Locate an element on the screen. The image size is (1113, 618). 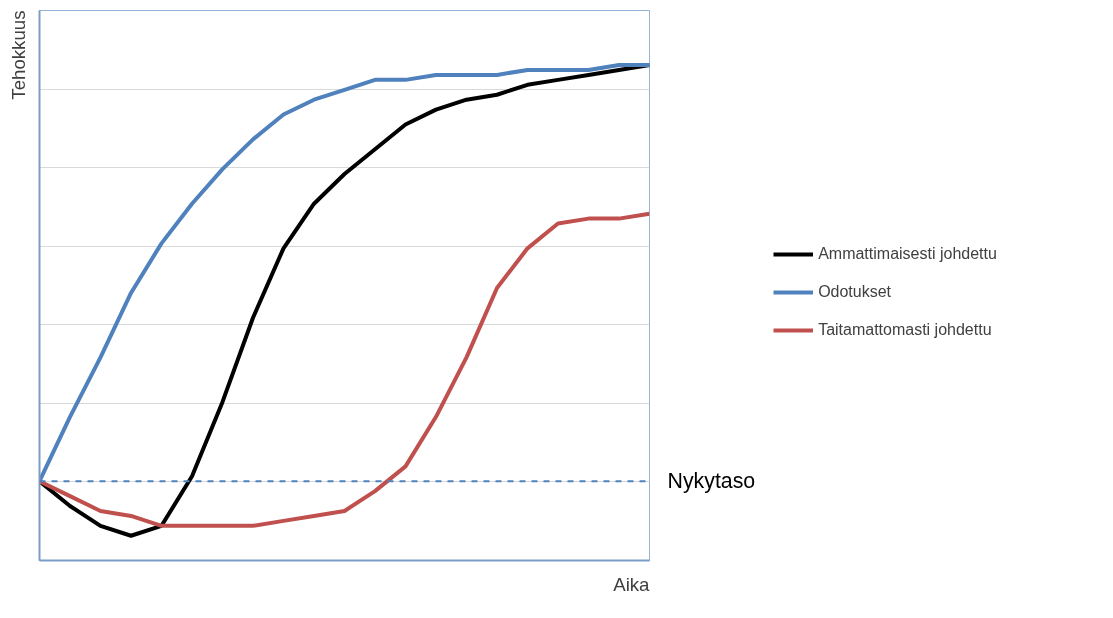
ref-line-label: Nykytaso is located at coordinates (711, 481).